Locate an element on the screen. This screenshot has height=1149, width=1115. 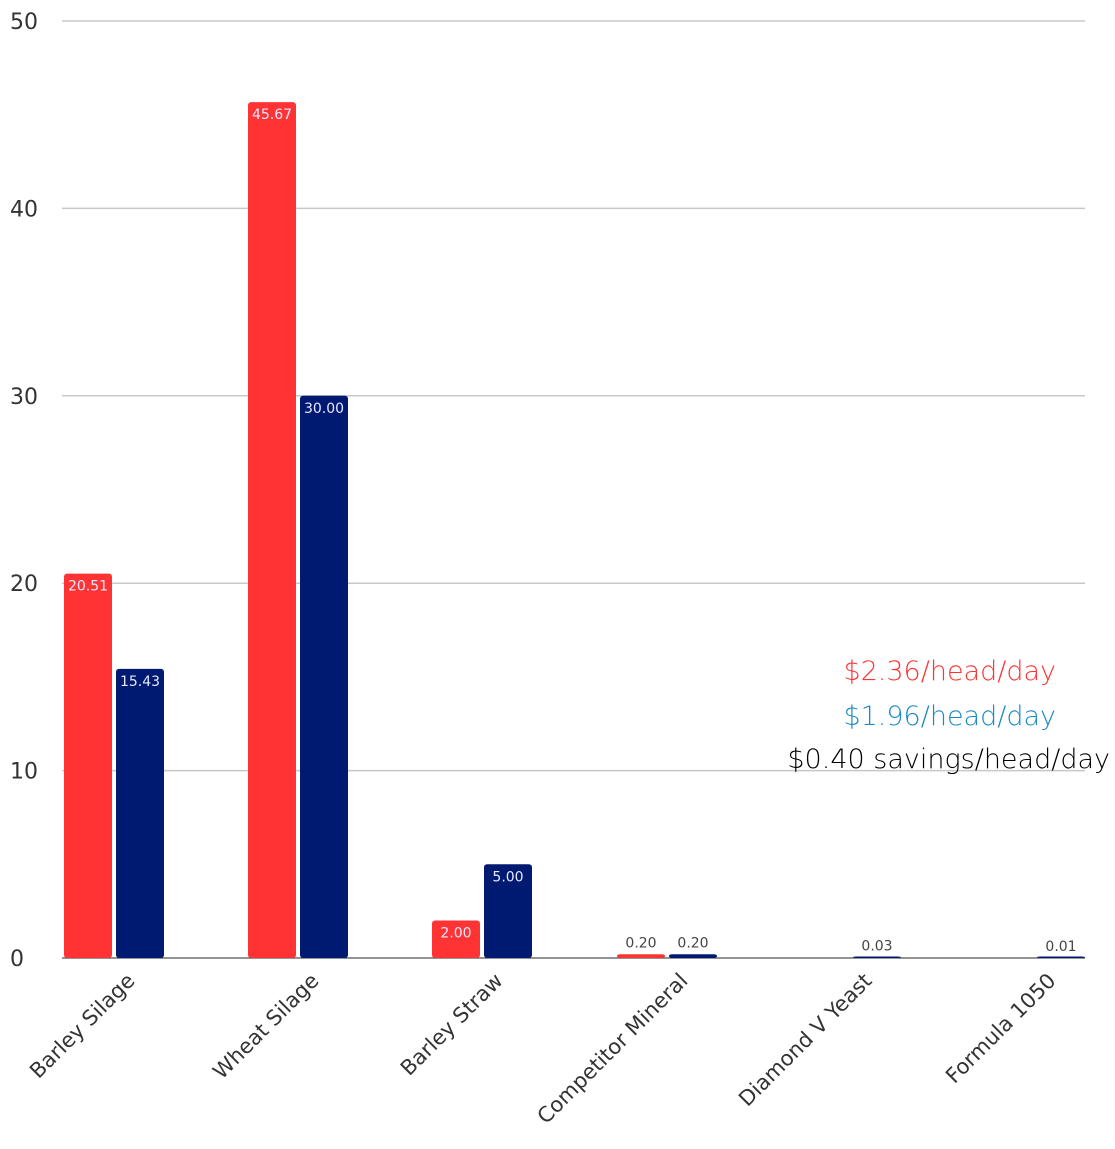
cost-annotation: $2.36/head/day is located at coordinates (949, 671).